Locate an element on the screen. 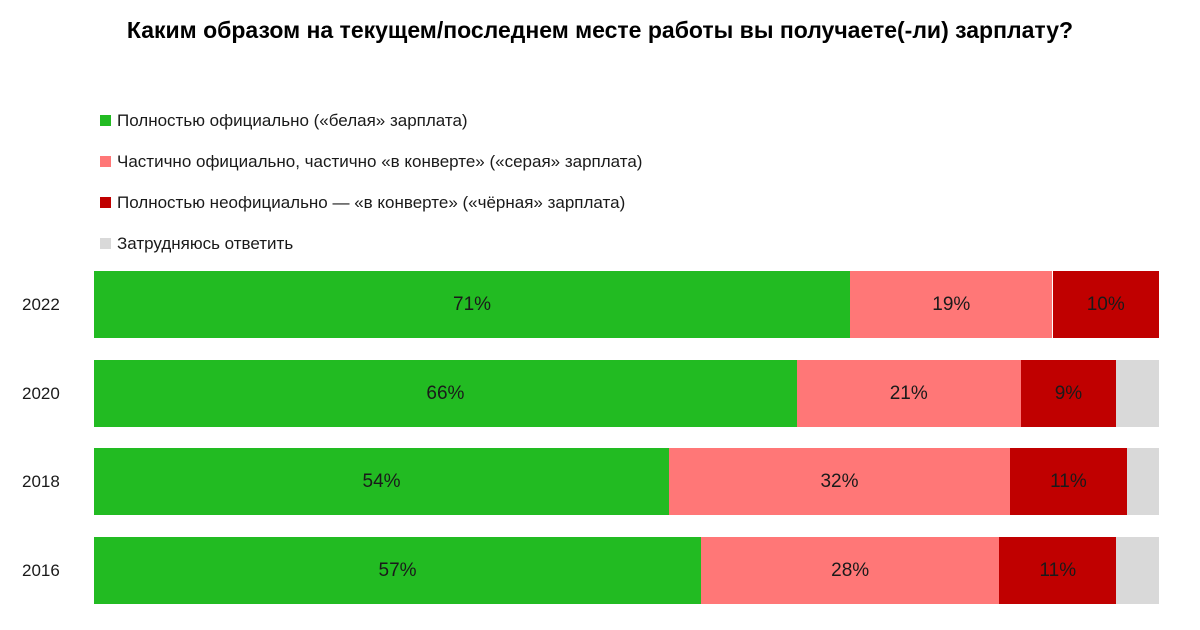 The image size is (1200, 630). bar-segment-2018-grey: 32% is located at coordinates (839, 481).